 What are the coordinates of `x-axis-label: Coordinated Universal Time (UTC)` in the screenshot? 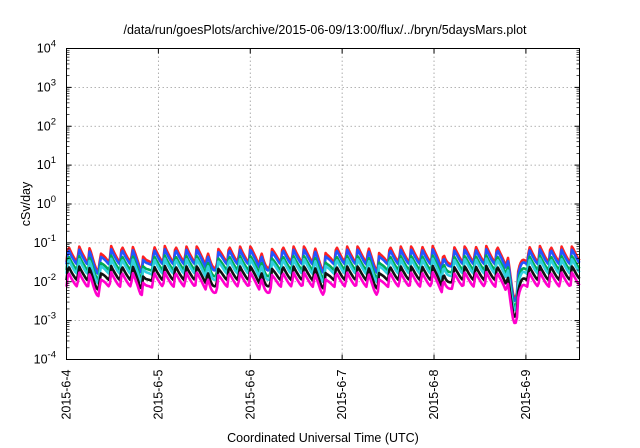 It's located at (323, 438).